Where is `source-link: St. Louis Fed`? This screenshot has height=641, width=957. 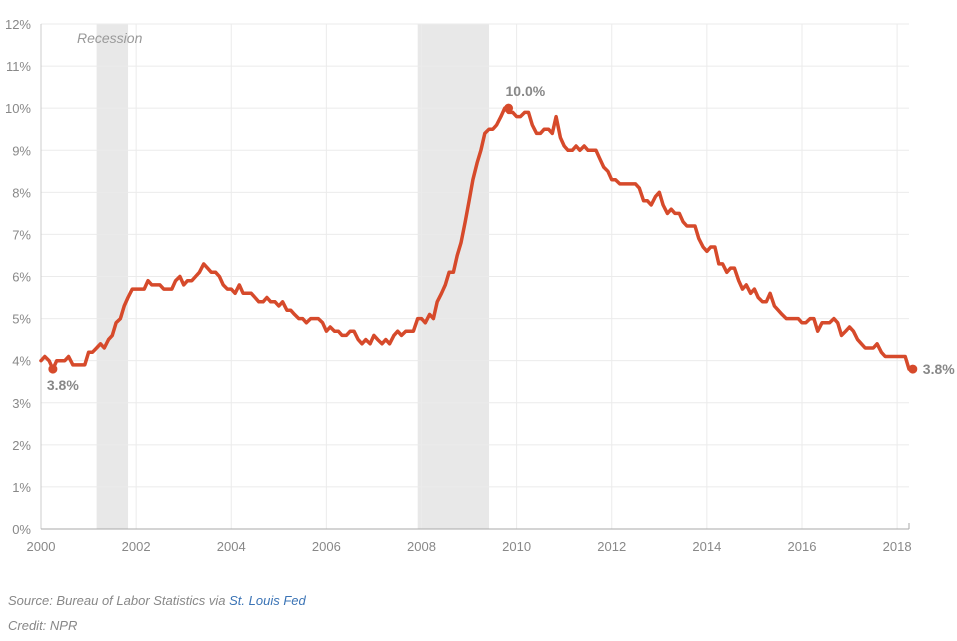
source-link: St. Louis Fed is located at coordinates (267, 600).